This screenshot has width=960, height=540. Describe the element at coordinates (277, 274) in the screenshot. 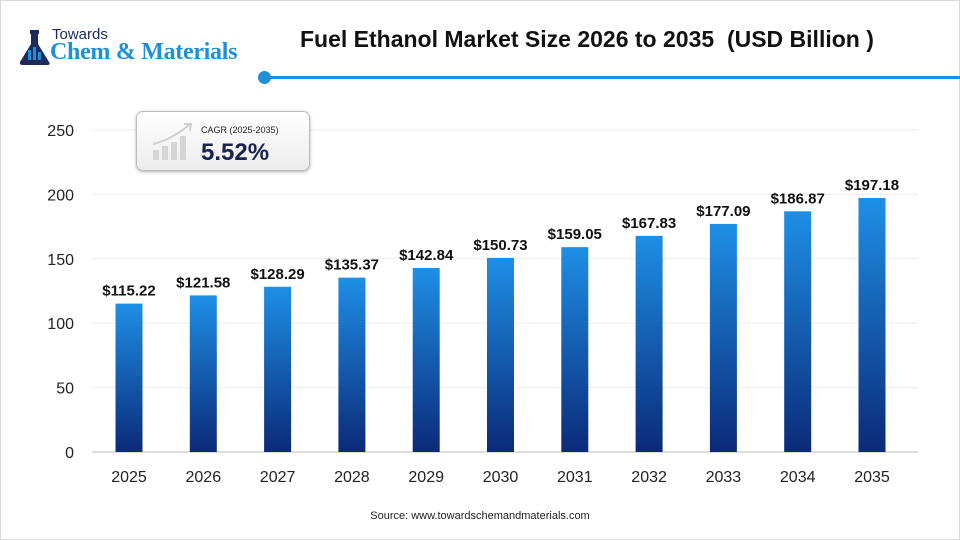

I see `data-label: $128.29` at that location.